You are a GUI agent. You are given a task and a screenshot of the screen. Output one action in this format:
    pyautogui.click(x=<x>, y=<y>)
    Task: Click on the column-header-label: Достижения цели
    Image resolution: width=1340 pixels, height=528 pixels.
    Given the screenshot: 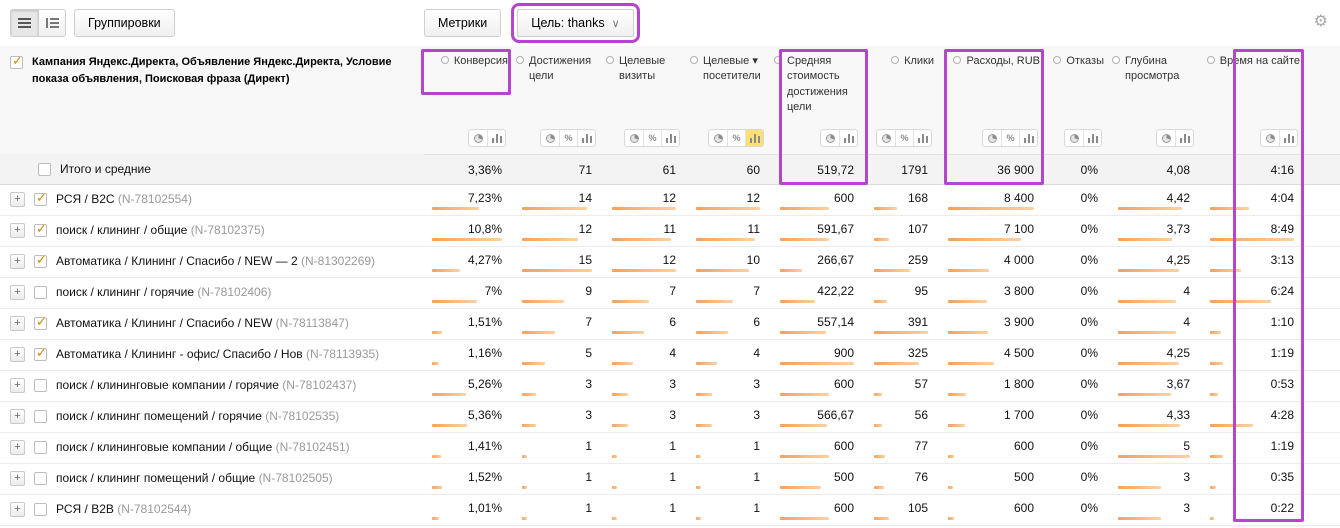 What is the action you would take?
    pyautogui.click(x=557, y=69)
    